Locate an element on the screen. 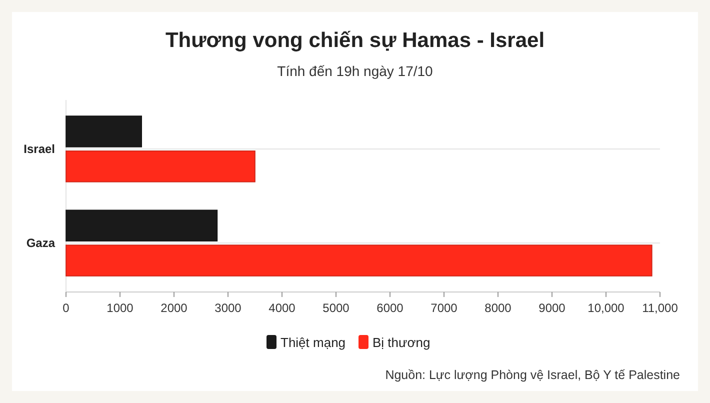 The width and height of the screenshot is (710, 403). x-tick-label: 5000 is located at coordinates (336, 308).